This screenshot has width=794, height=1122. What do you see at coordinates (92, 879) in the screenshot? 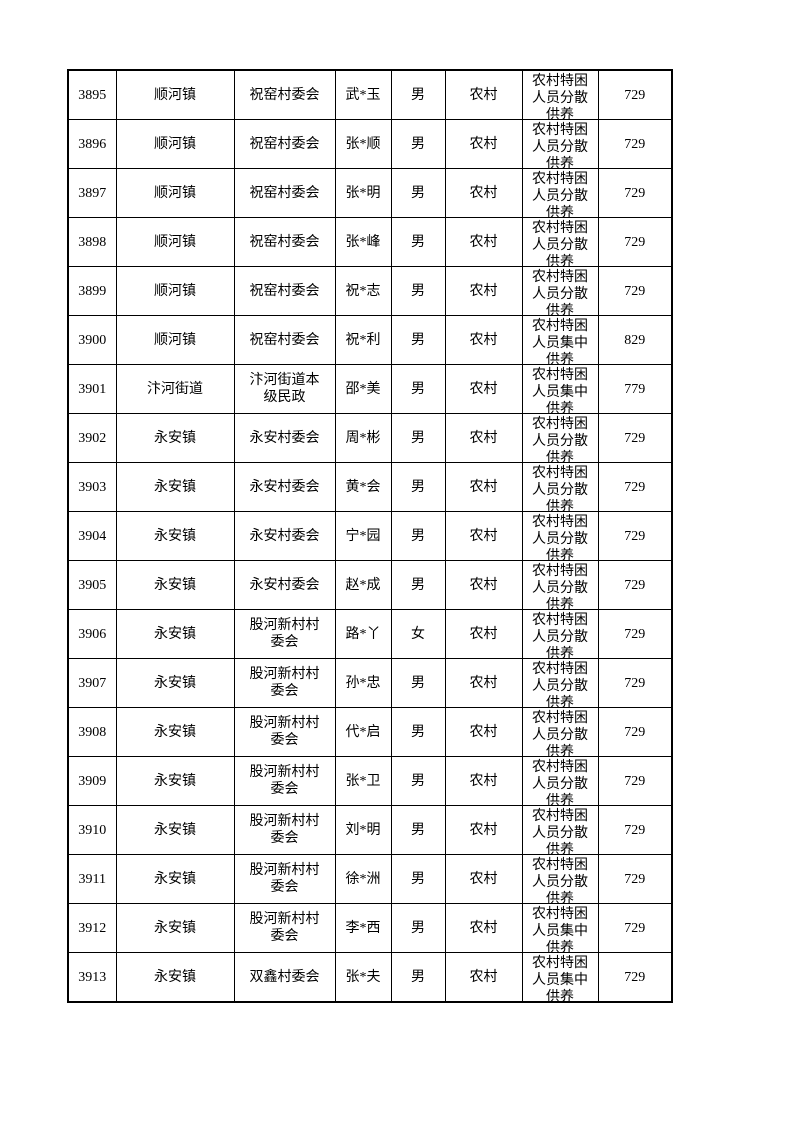
I see `row-id-cell: 3911` at bounding box center [92, 879].